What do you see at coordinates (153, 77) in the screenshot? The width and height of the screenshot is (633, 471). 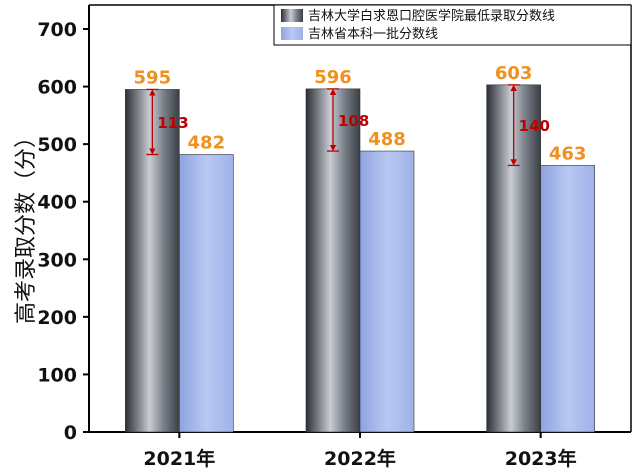 I see `bar-value-label: 595` at bounding box center [153, 77].